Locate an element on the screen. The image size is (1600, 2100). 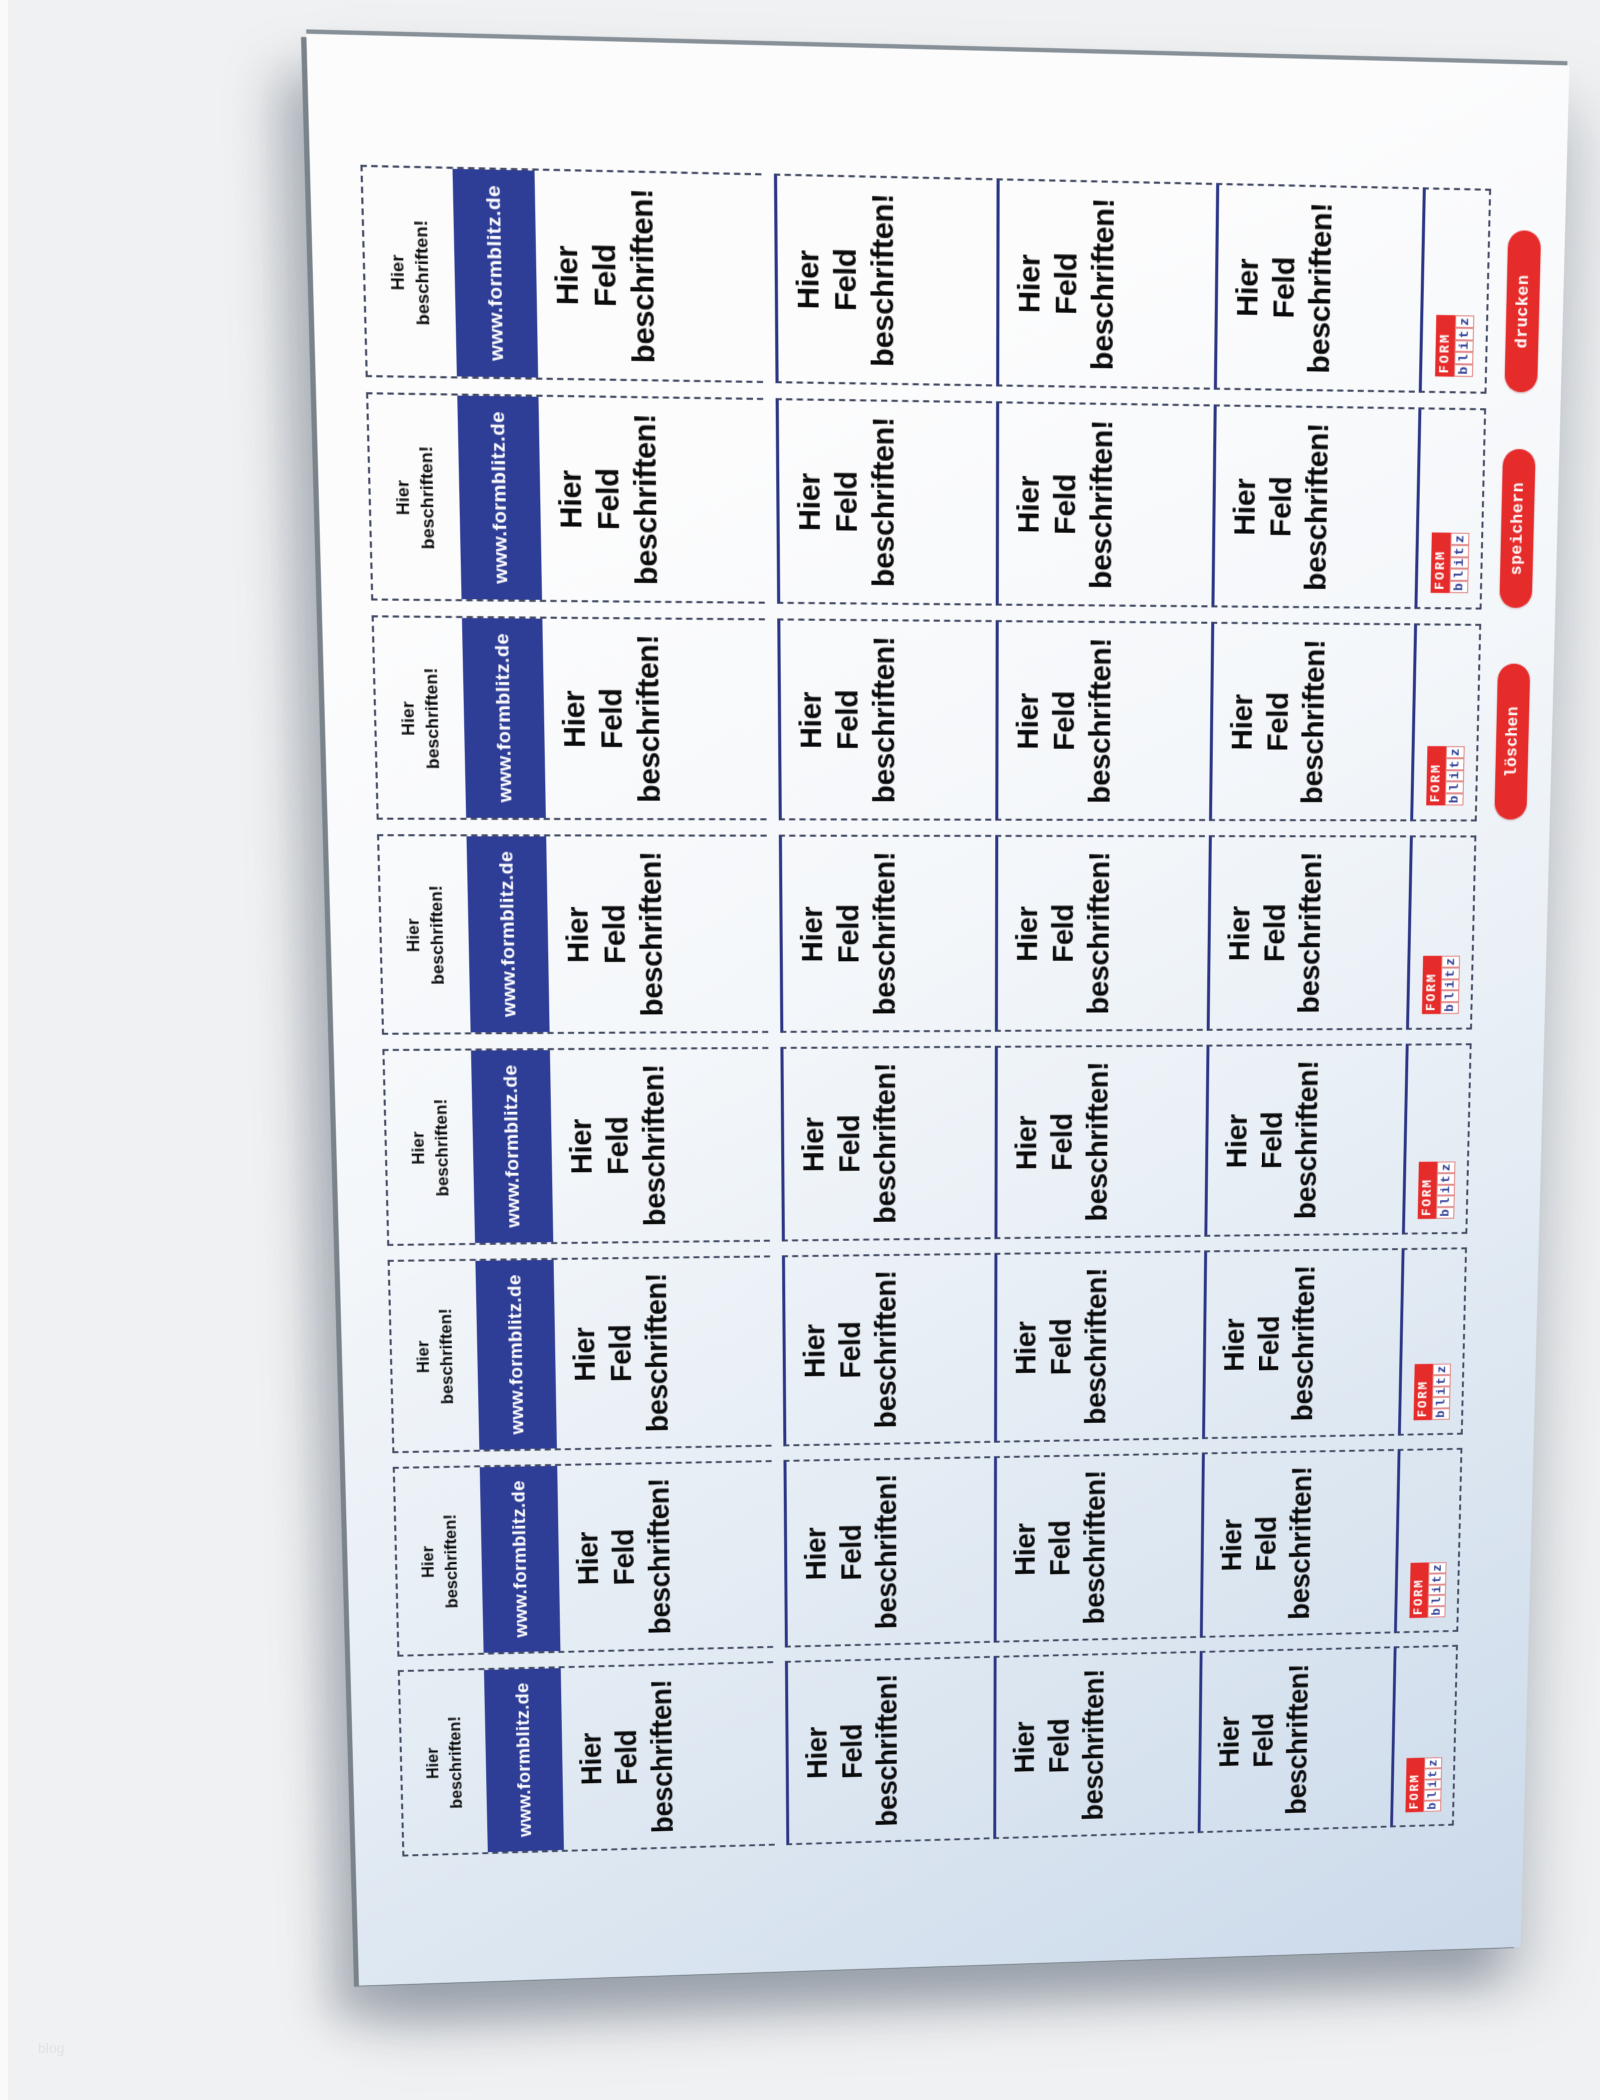
header-caption-zone: Hier beschriften! is located at coordinates (424, 934).